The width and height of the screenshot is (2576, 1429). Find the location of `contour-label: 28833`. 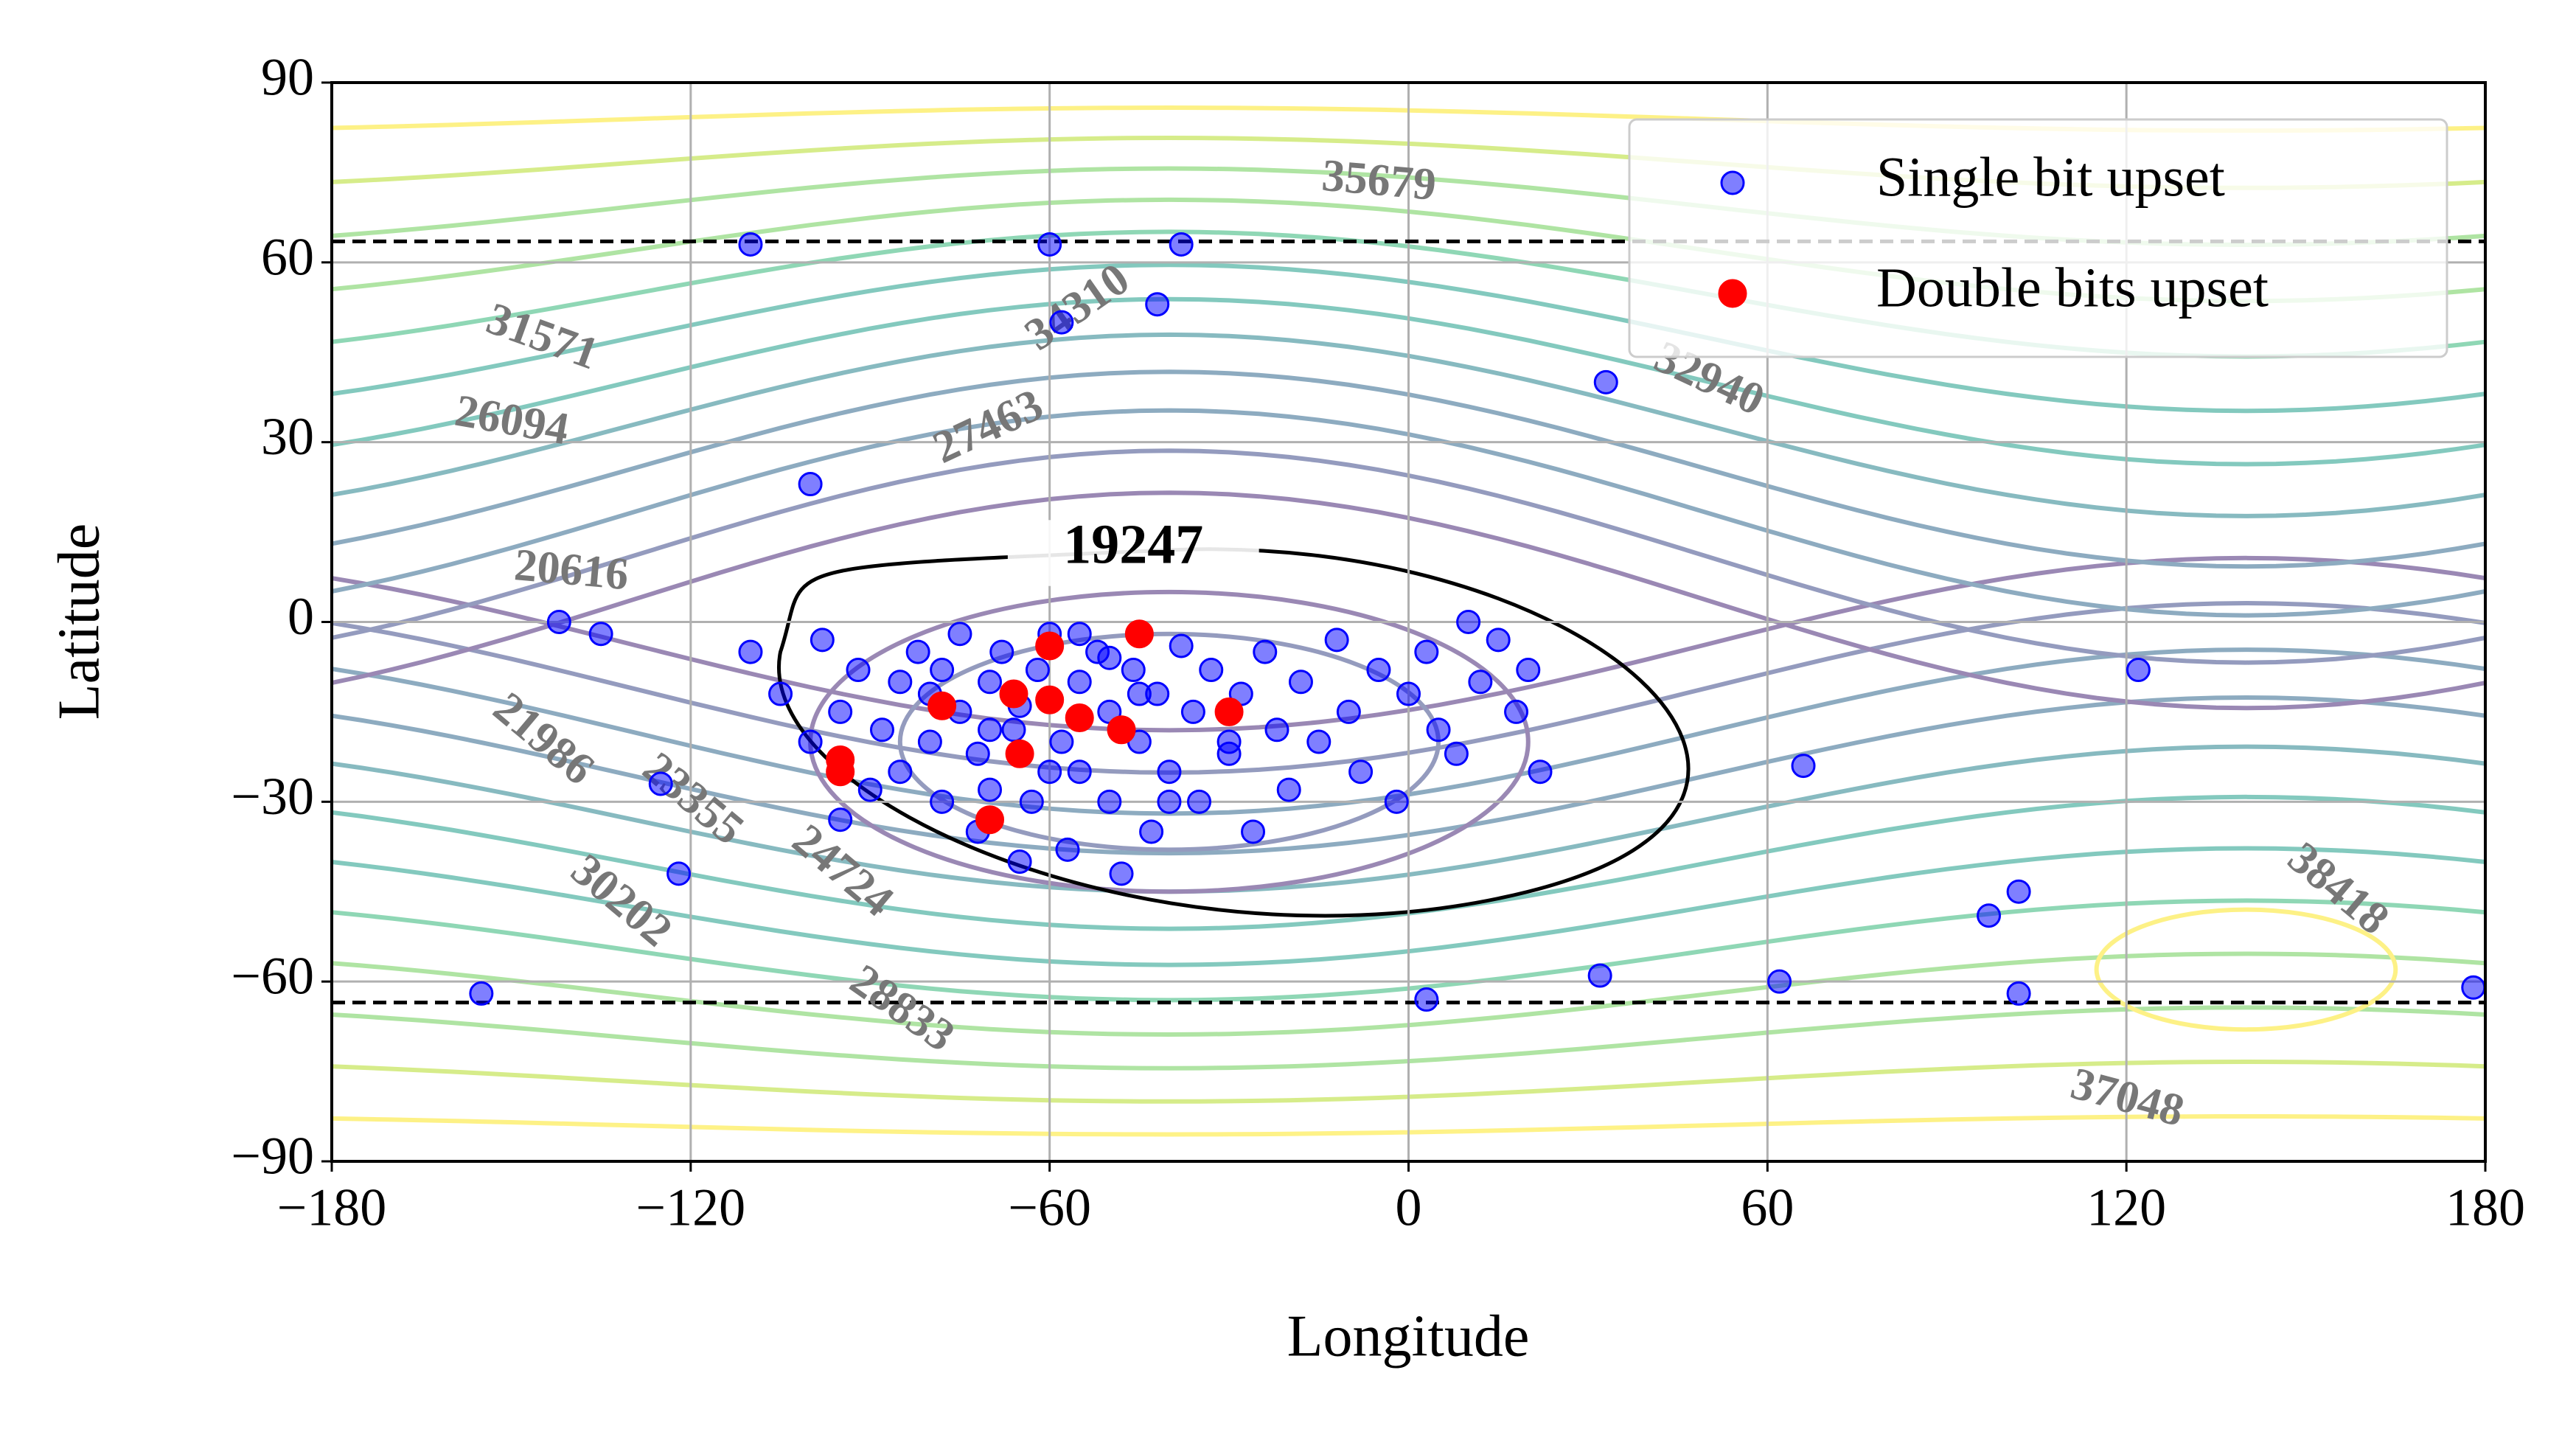

contour-label: 28833 is located at coordinates (903, 1008).